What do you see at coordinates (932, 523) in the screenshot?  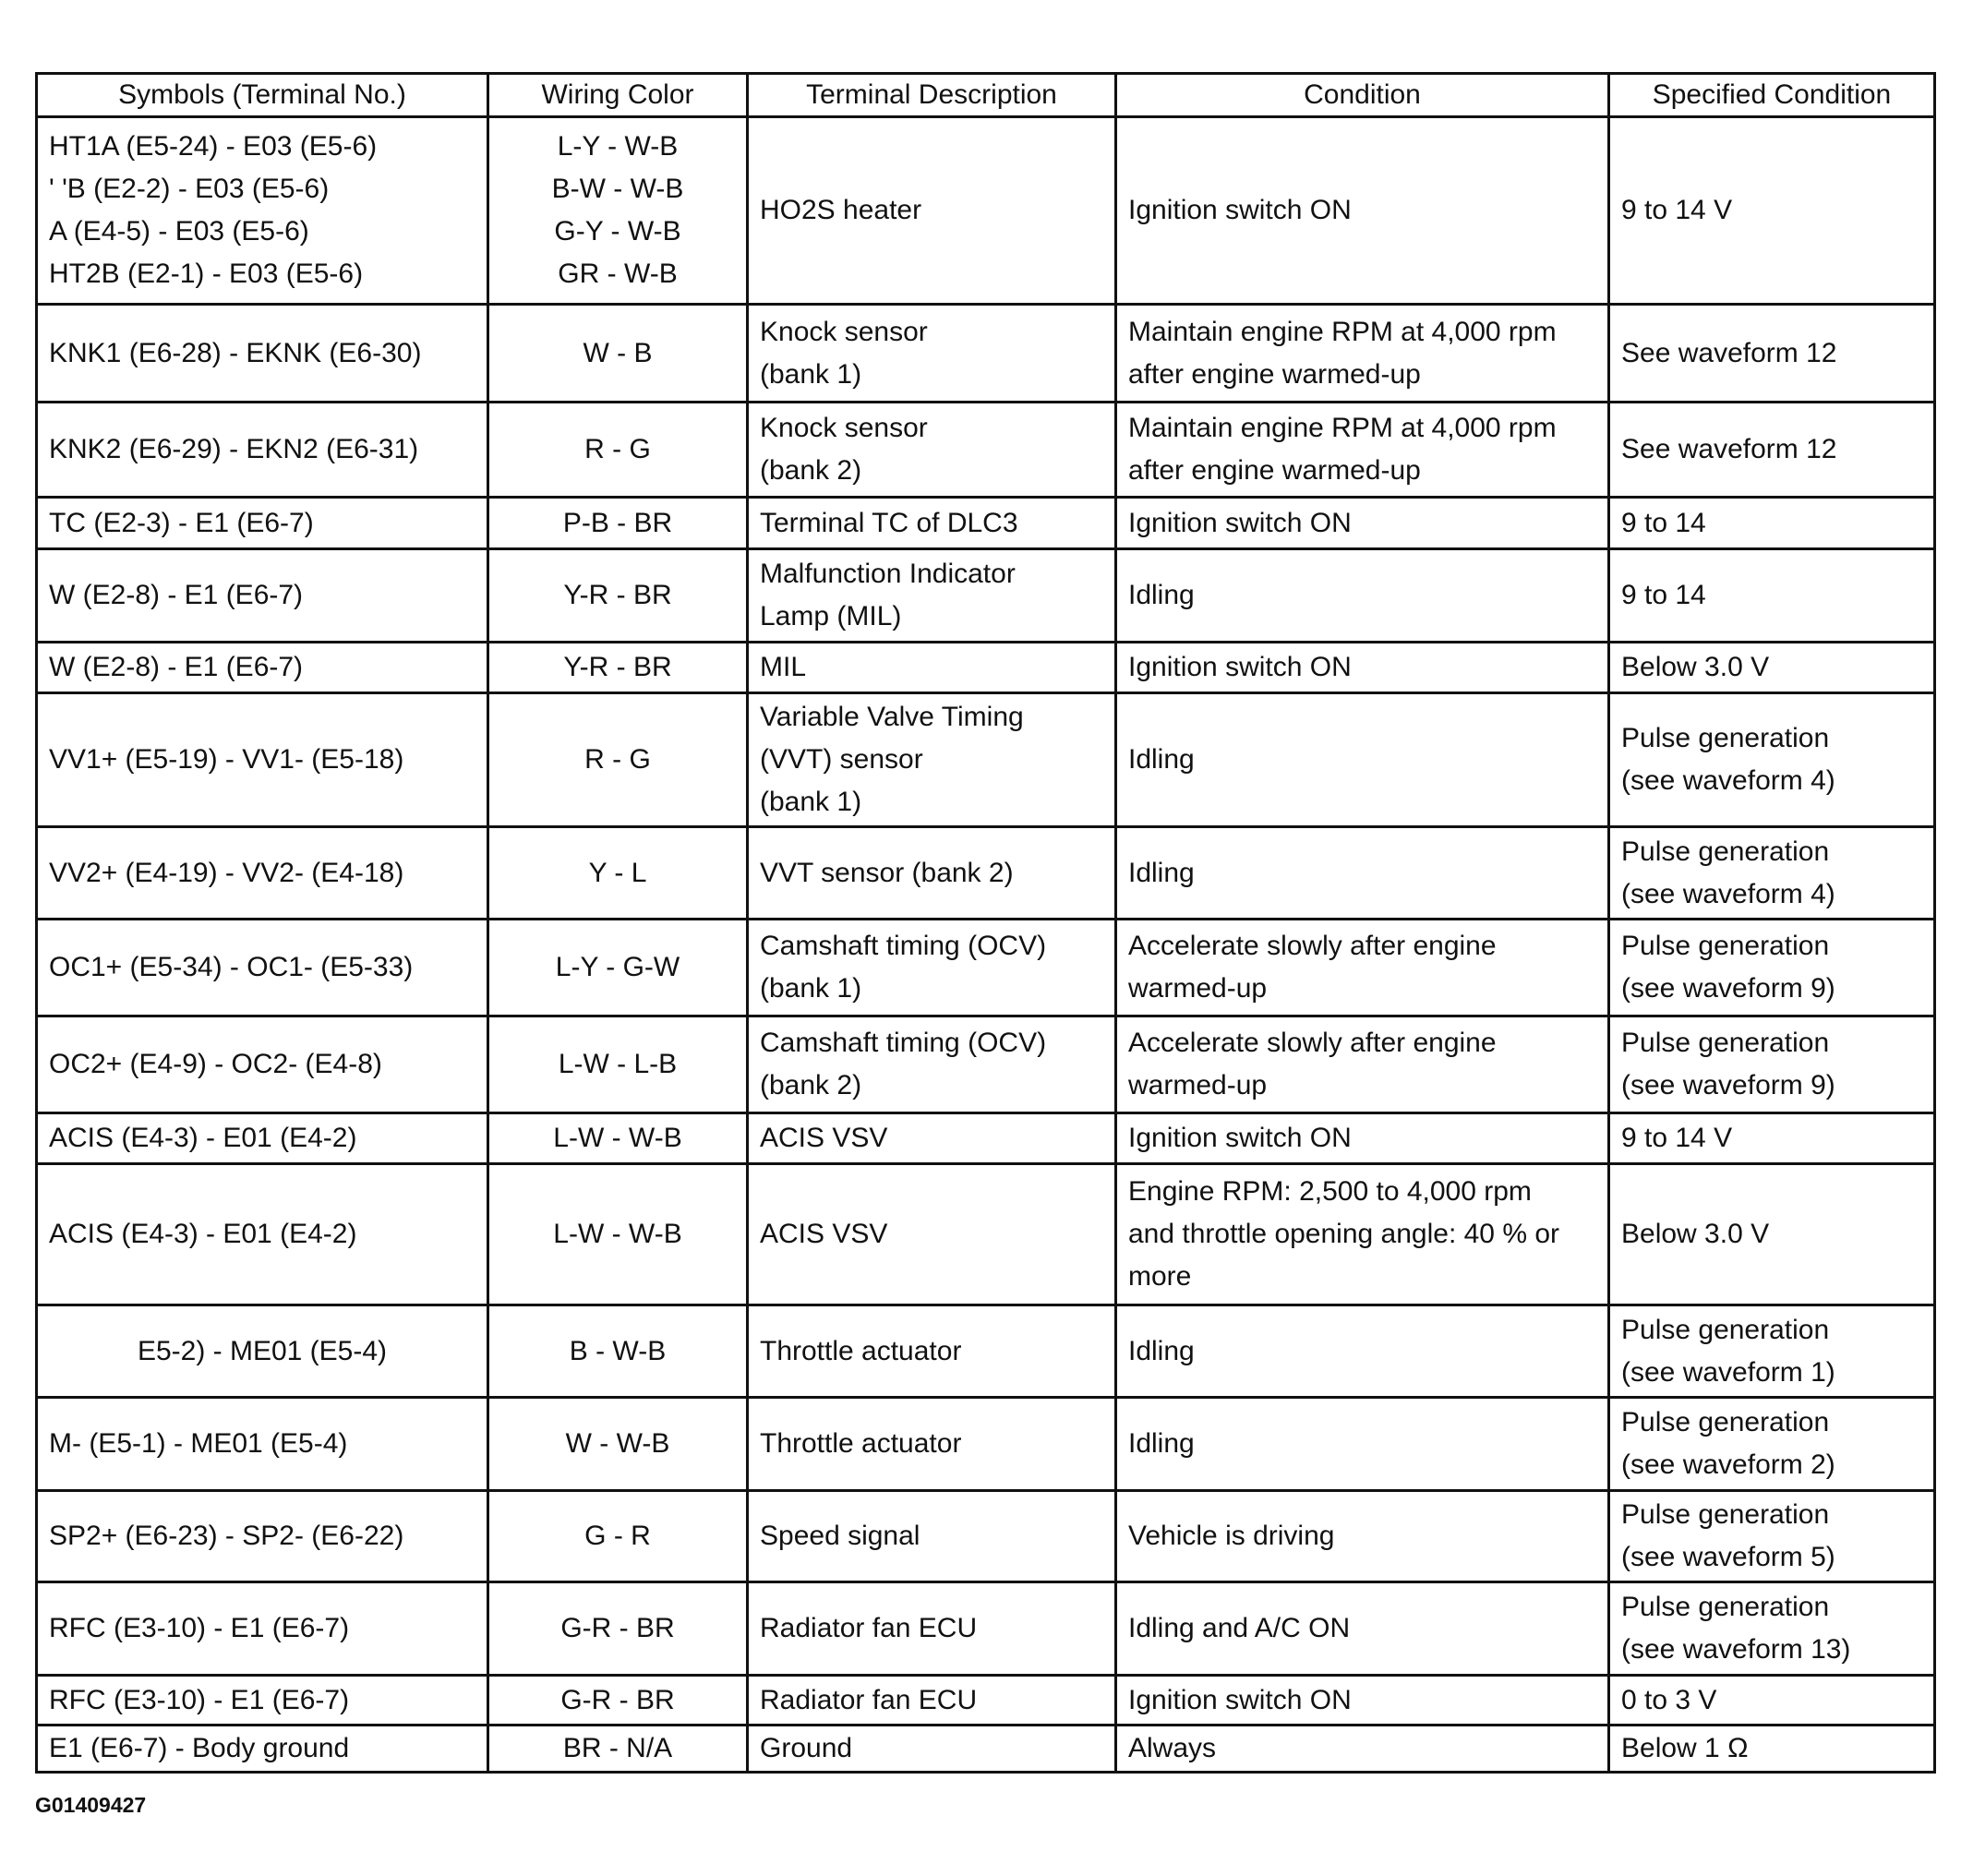 I see `description-cell: Terminal TC of DLC3` at bounding box center [932, 523].